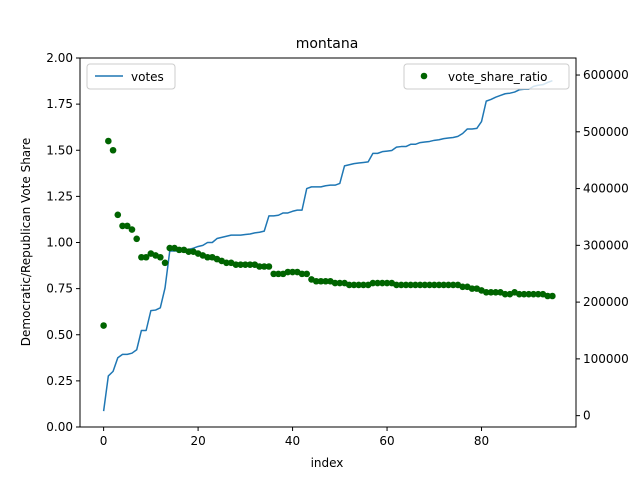 Image resolution: width=640 pixels, height=480 pixels. Describe the element at coordinates (328, 76) in the screenshot. I see `legends: votes vote_share_ratio` at that location.